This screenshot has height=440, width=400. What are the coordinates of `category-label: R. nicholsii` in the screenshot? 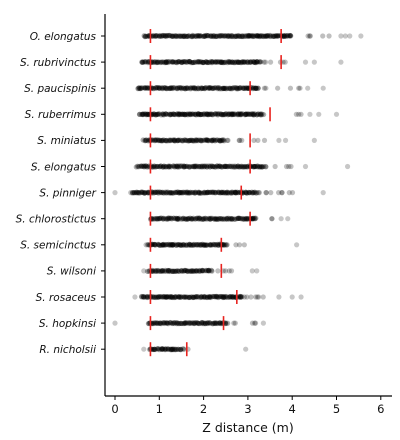 It's located at (67, 350).